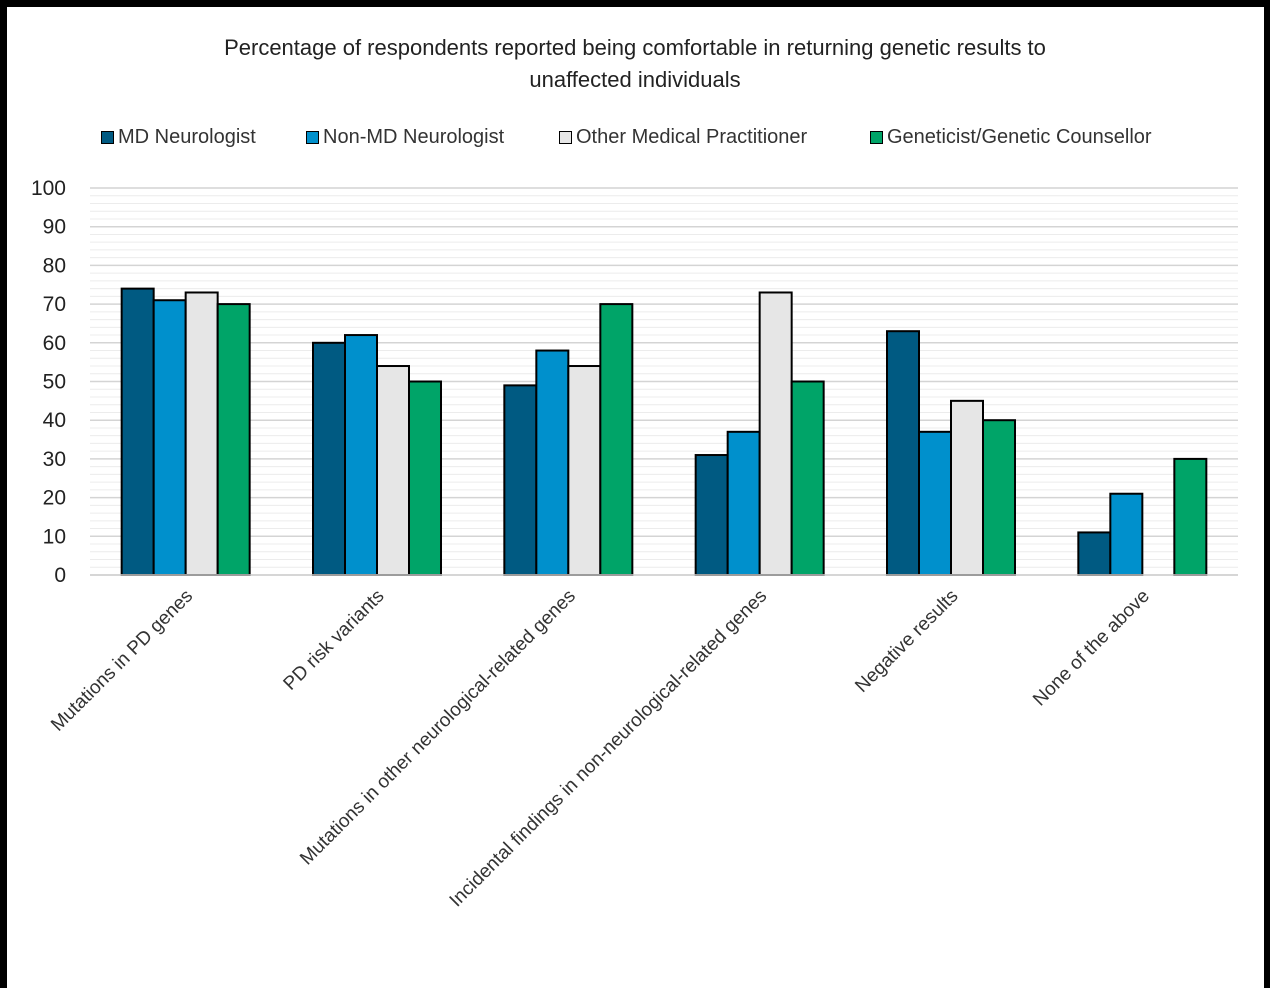  Describe the element at coordinates (692, 136) in the screenshot. I see `legend-label-other-medical-practitioner: Other Medical Practitioner` at that location.